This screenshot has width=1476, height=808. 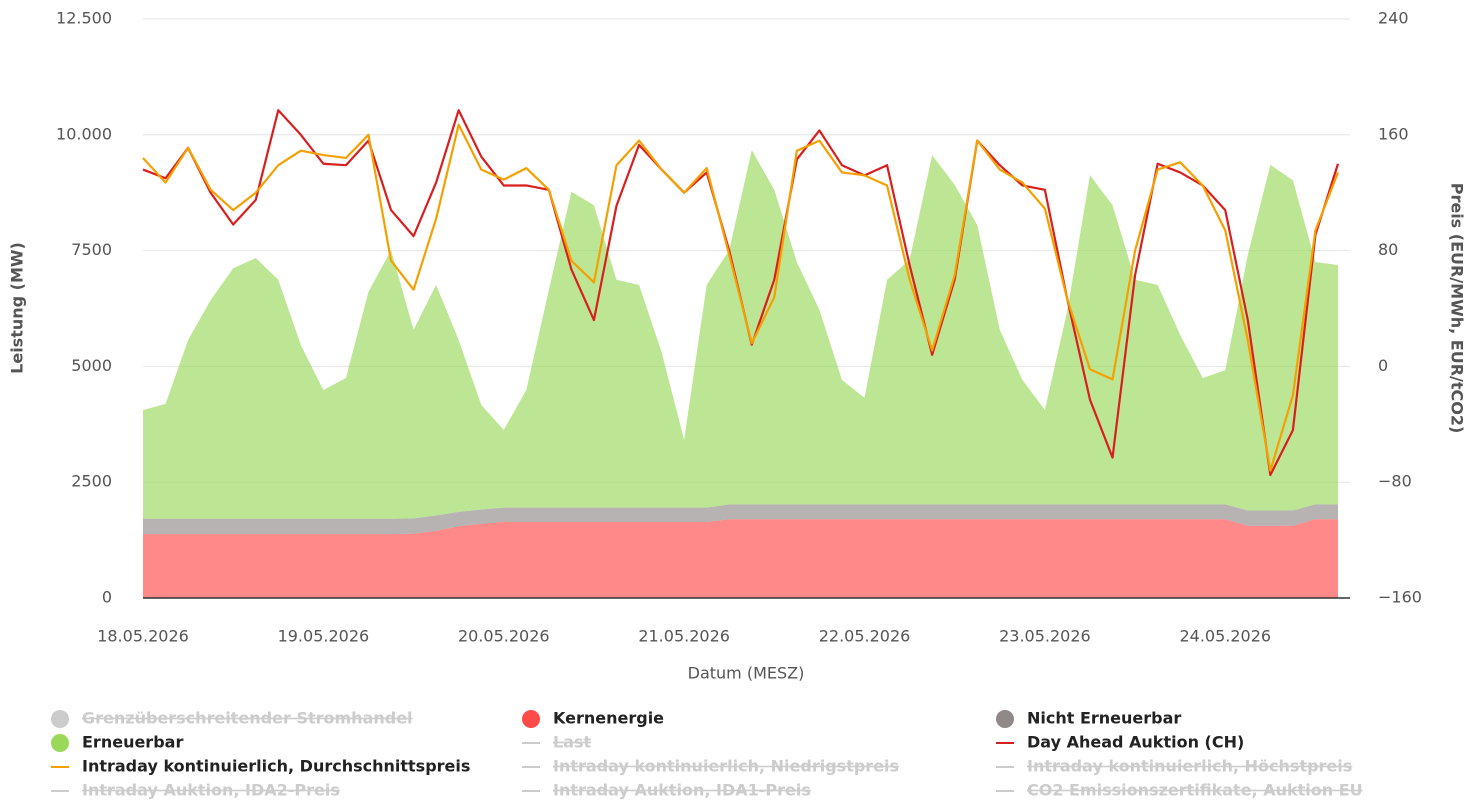 What do you see at coordinates (504, 636) in the screenshot?
I see `x-tick-label: 20.05.2026` at bounding box center [504, 636].